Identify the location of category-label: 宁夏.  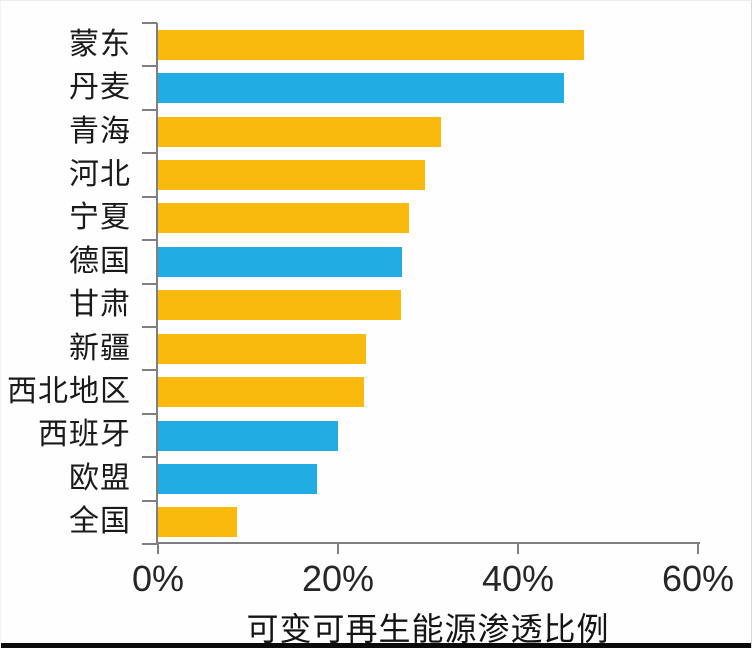
(100, 218).